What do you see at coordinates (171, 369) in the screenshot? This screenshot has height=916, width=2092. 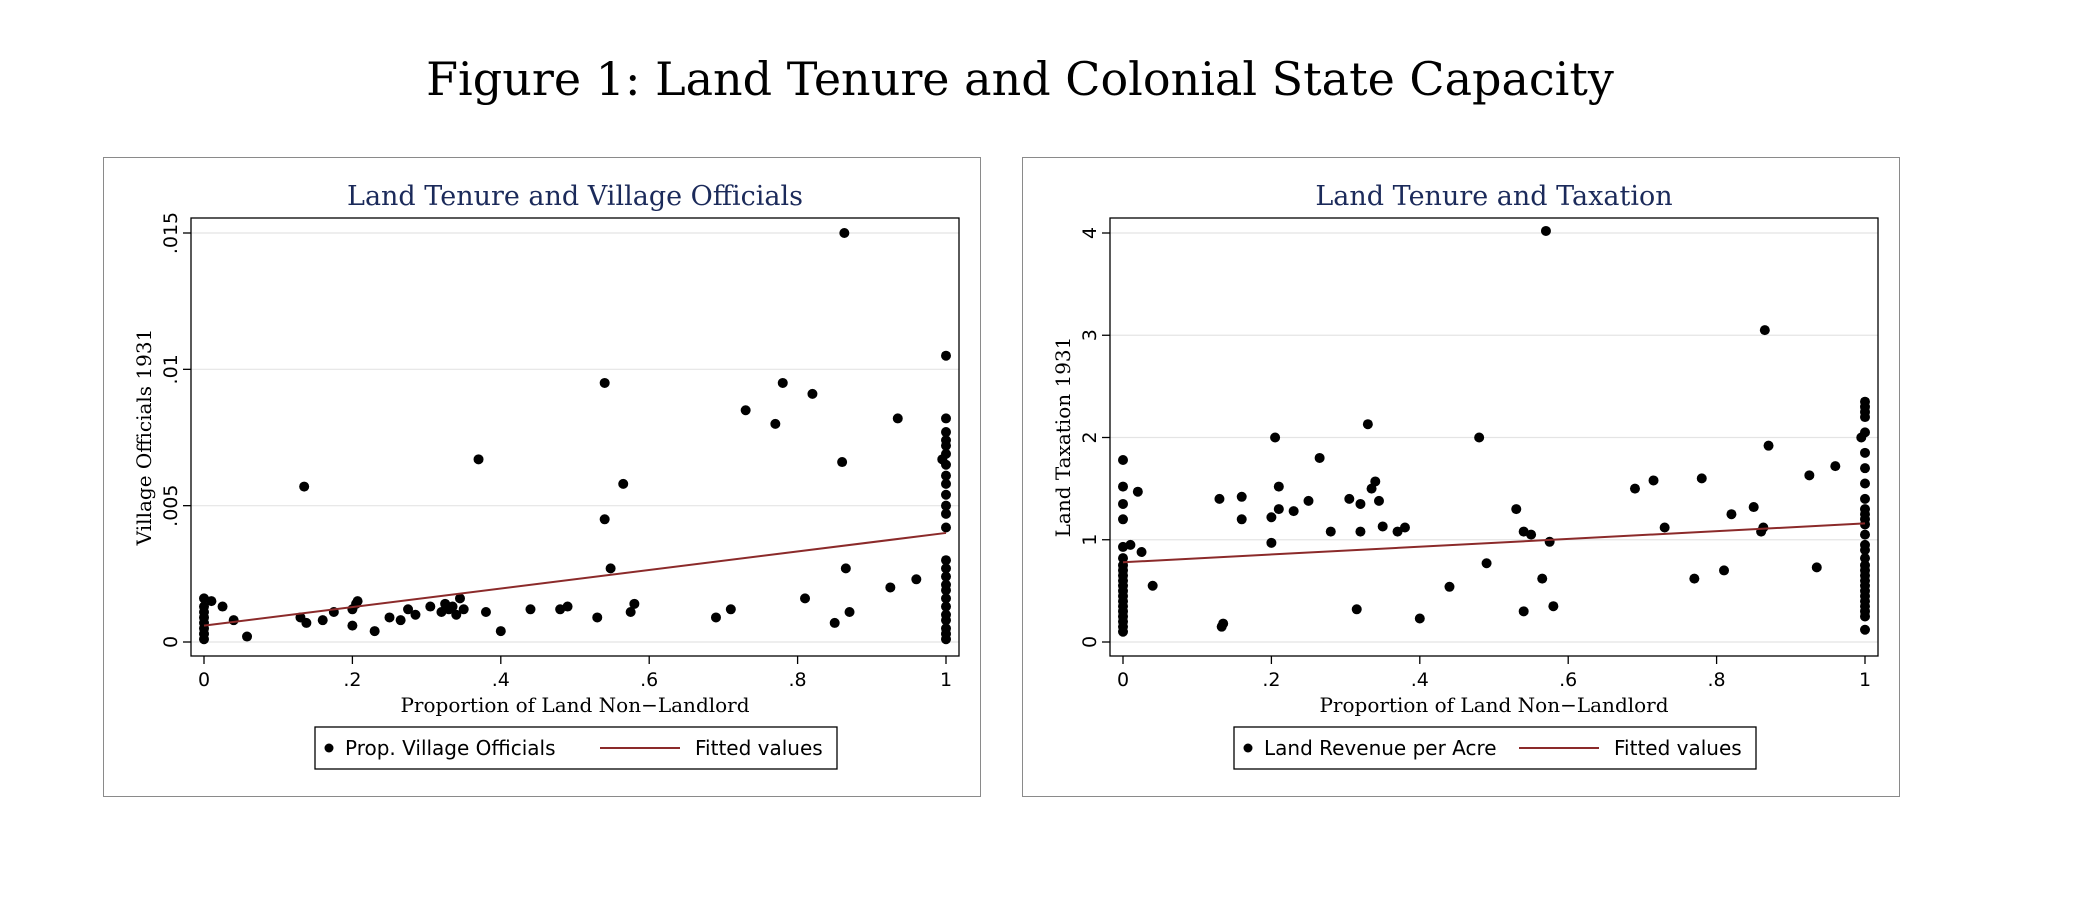 I see `y-tick-label: .01` at bounding box center [171, 369].